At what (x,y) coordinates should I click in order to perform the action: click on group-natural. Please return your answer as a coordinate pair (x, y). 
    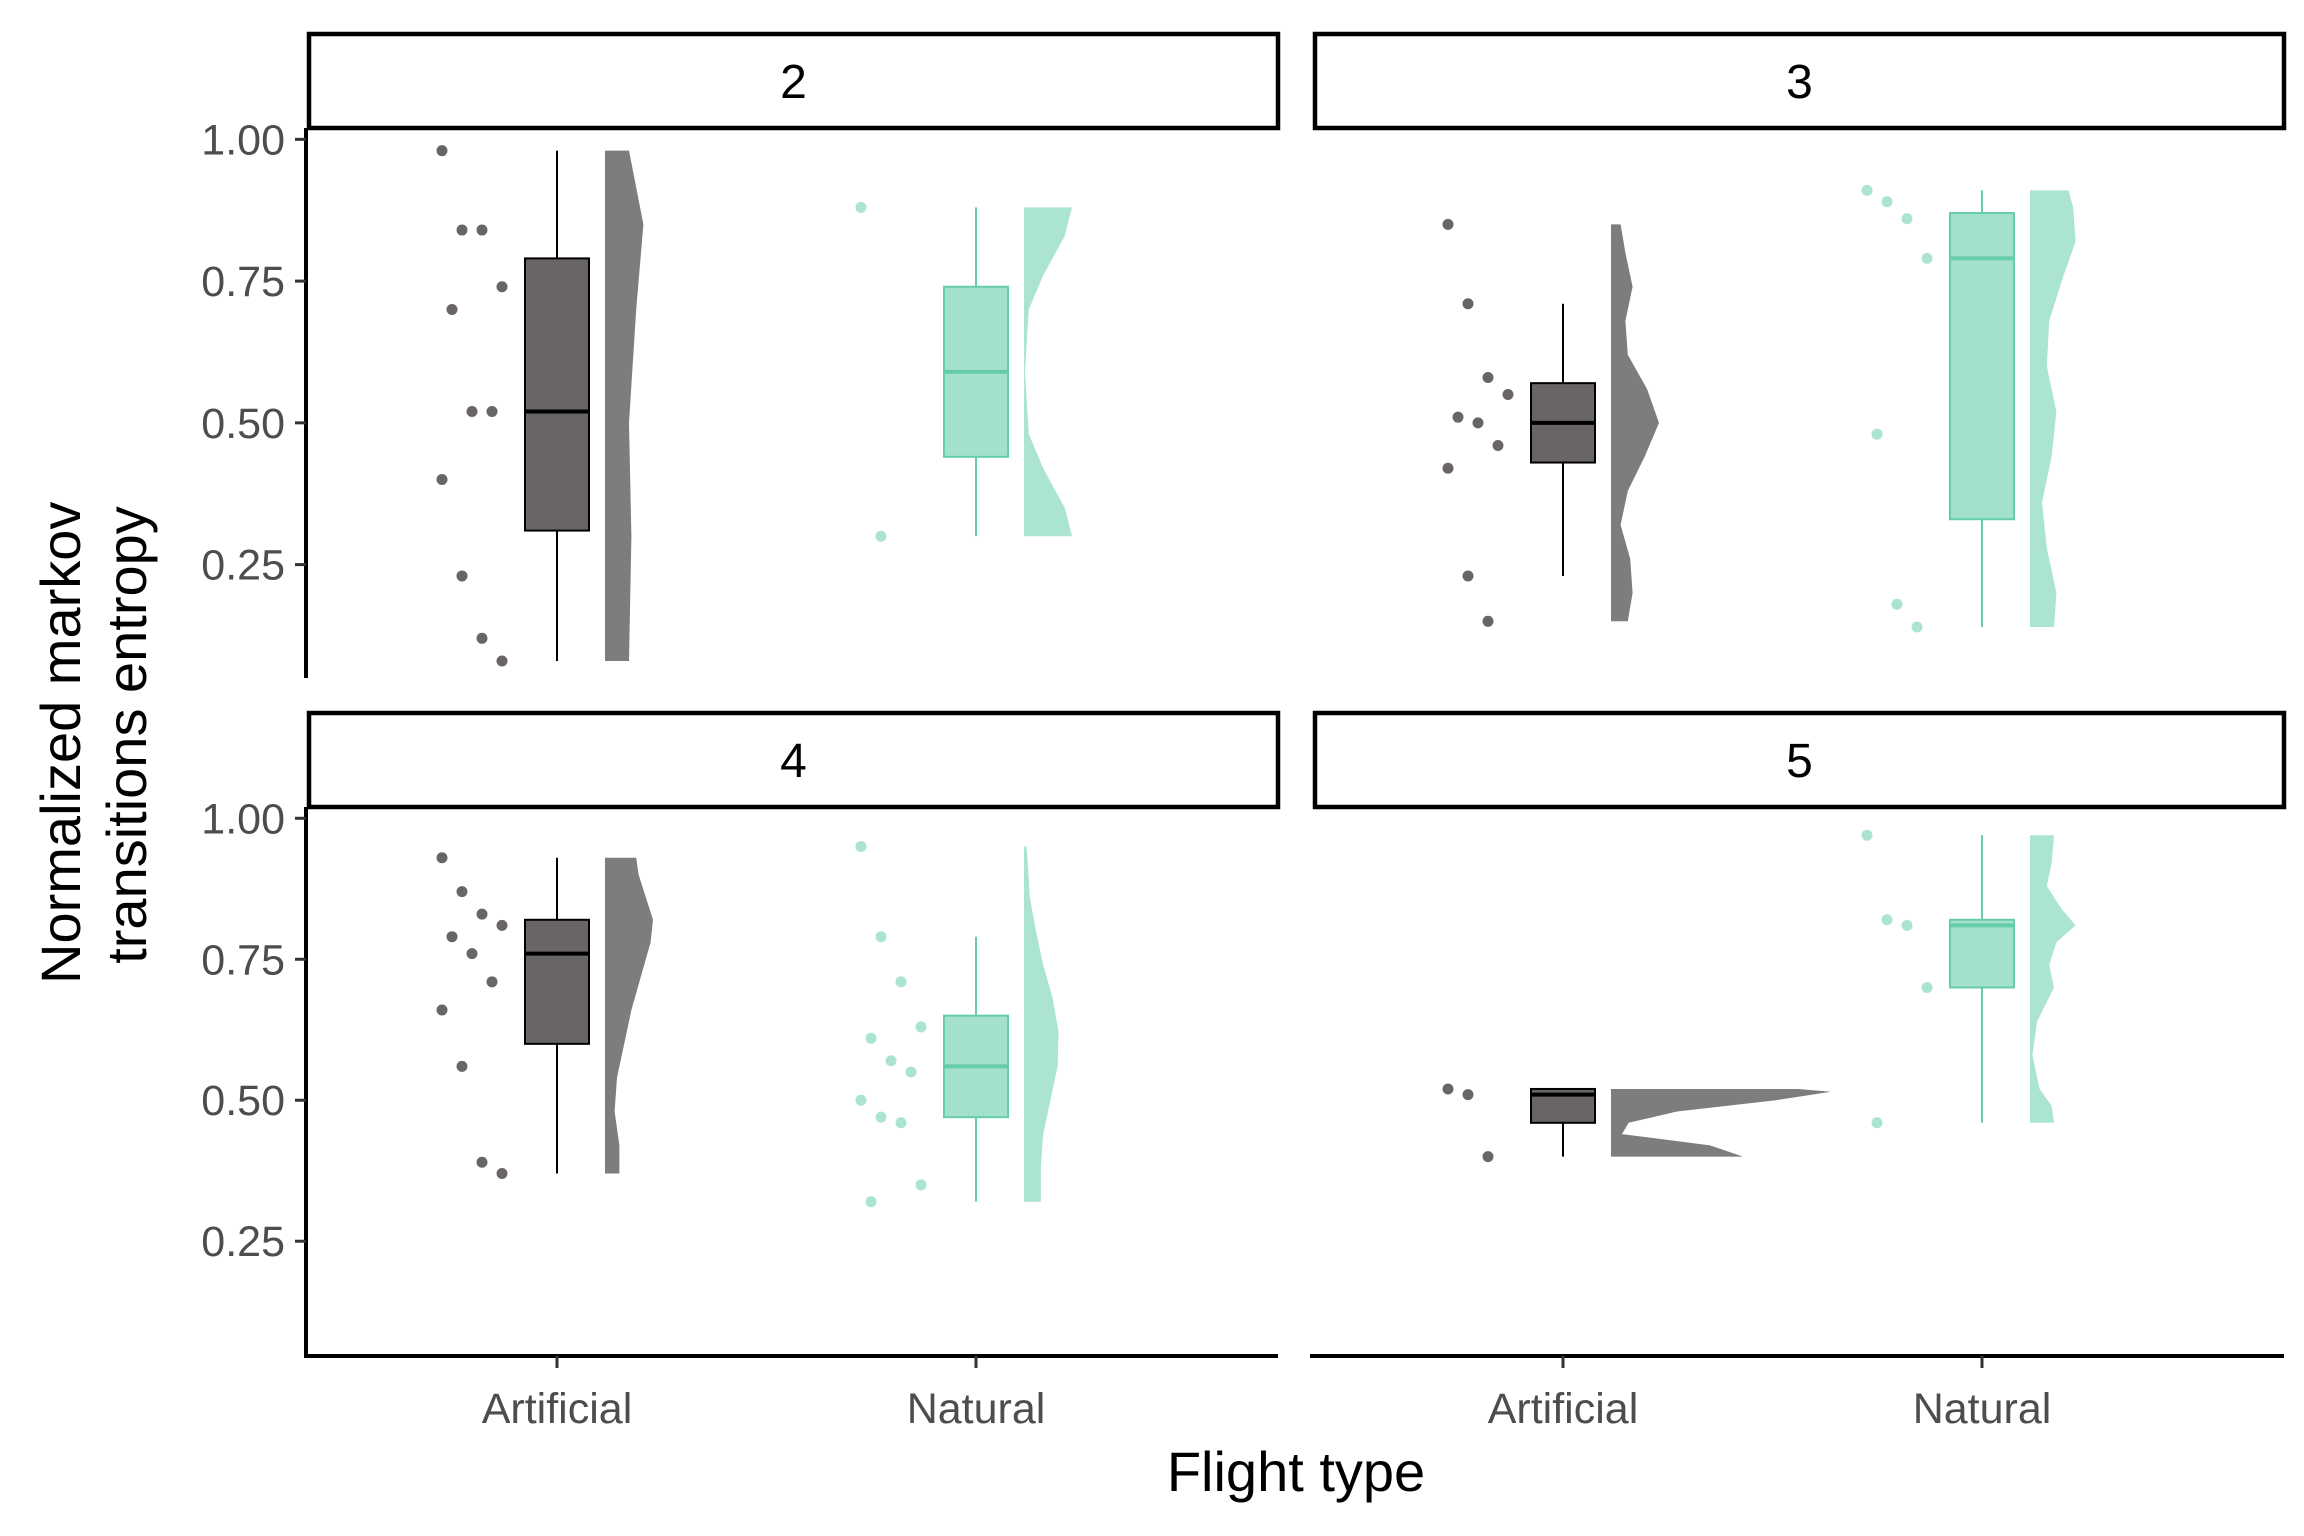
    Looking at the image, I should click on (963, 371).